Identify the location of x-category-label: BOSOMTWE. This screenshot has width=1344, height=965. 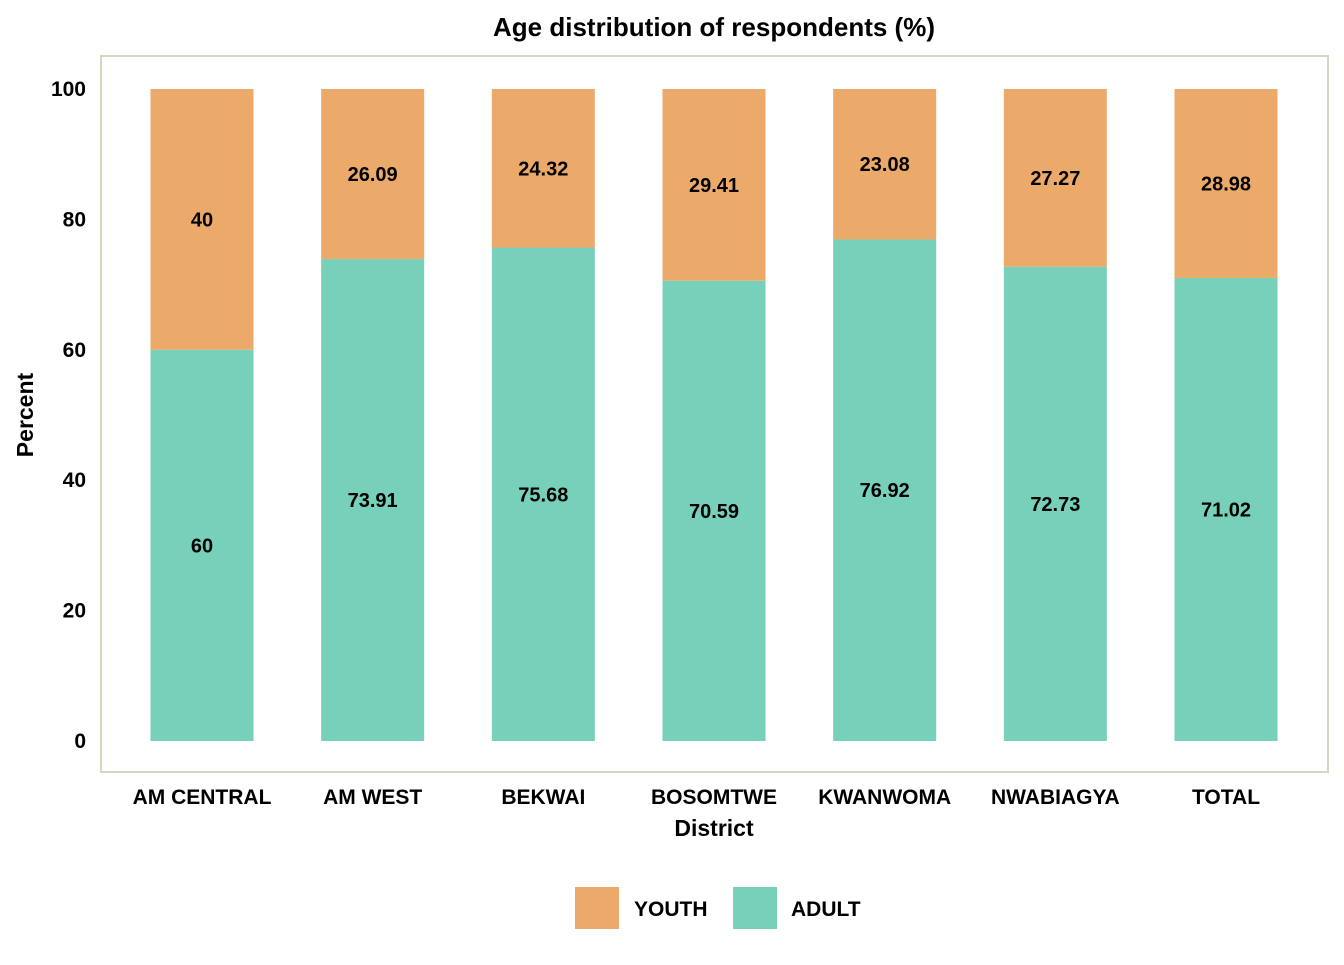
(714, 797).